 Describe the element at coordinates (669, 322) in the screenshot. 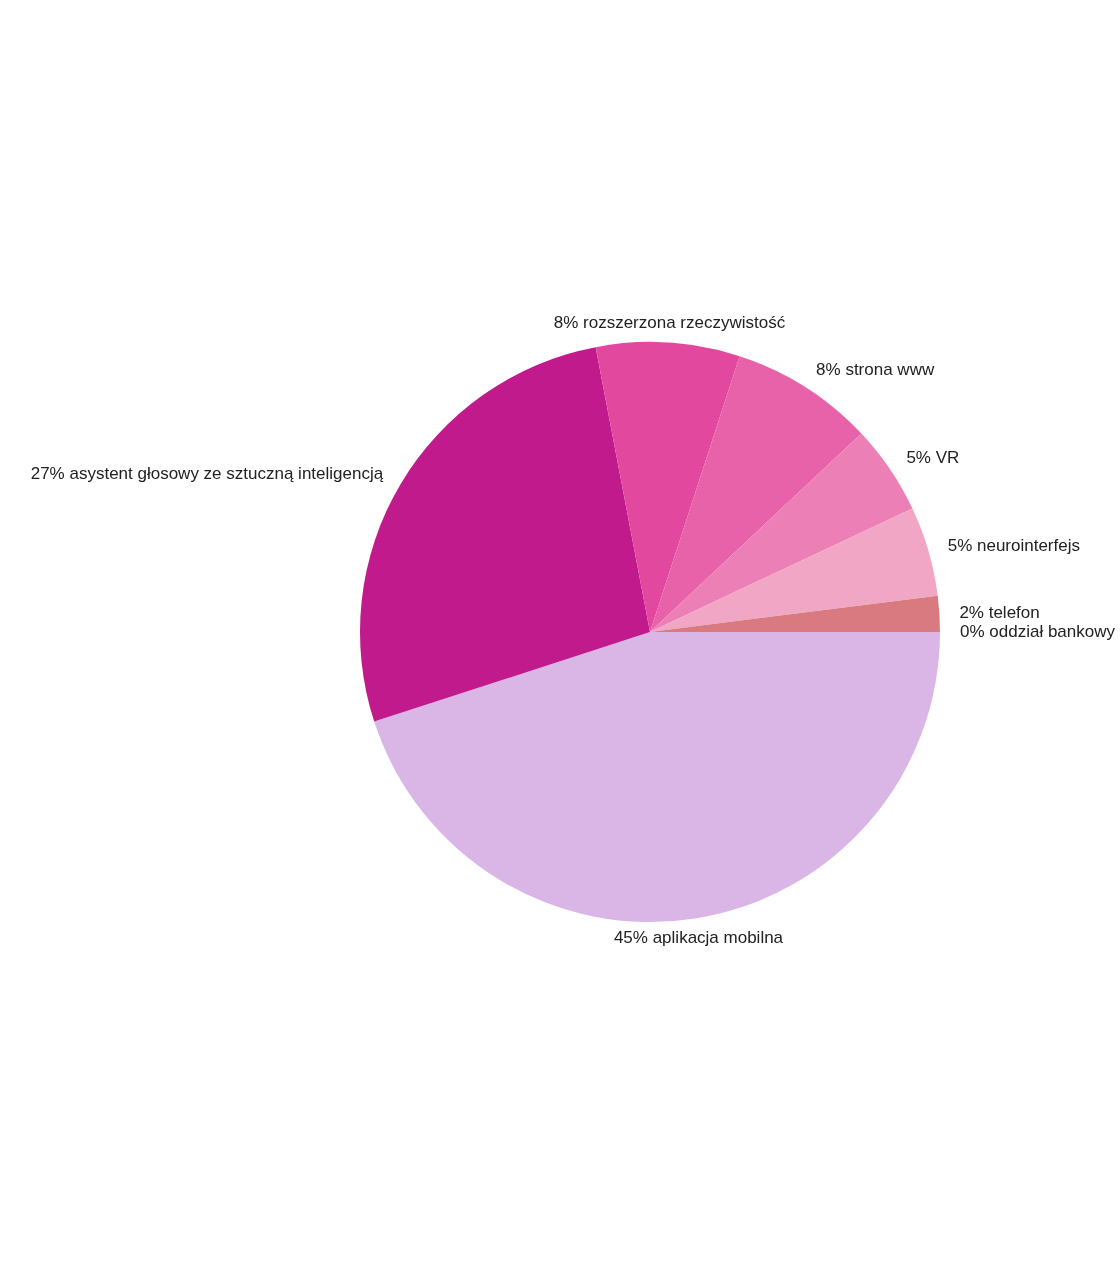

I see `slice-label: 8% rozszerzona rzeczywistość` at that location.